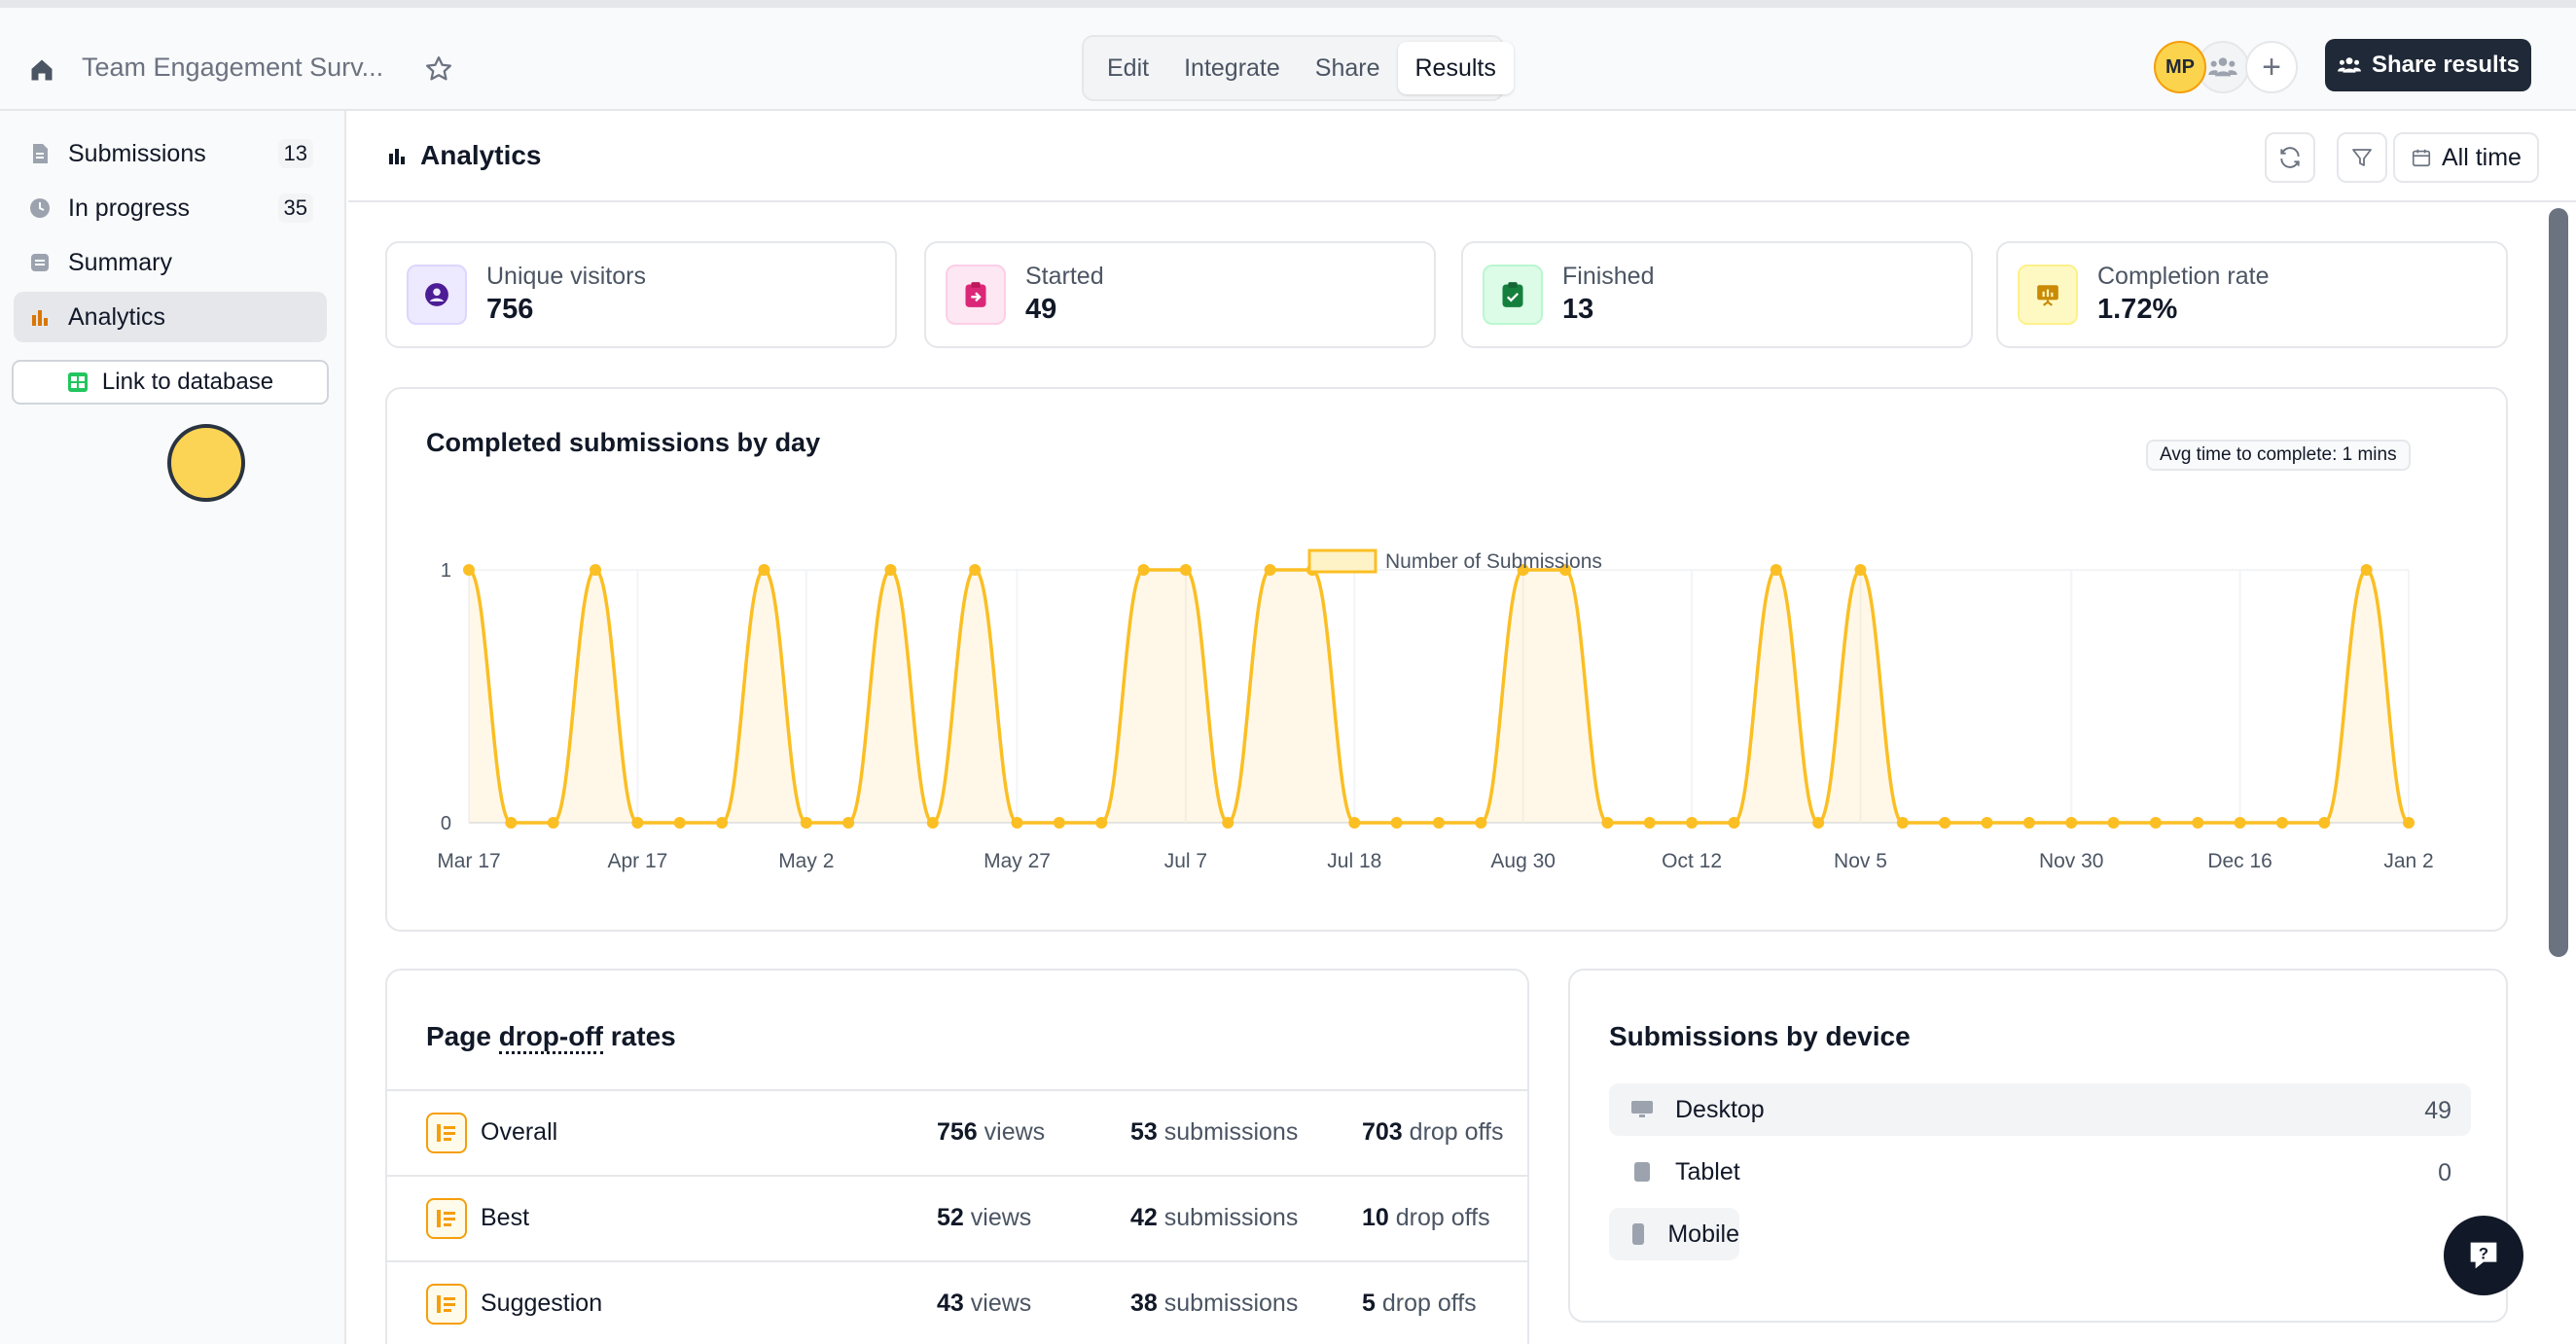  I want to click on y-tick-label: 0, so click(446, 823).